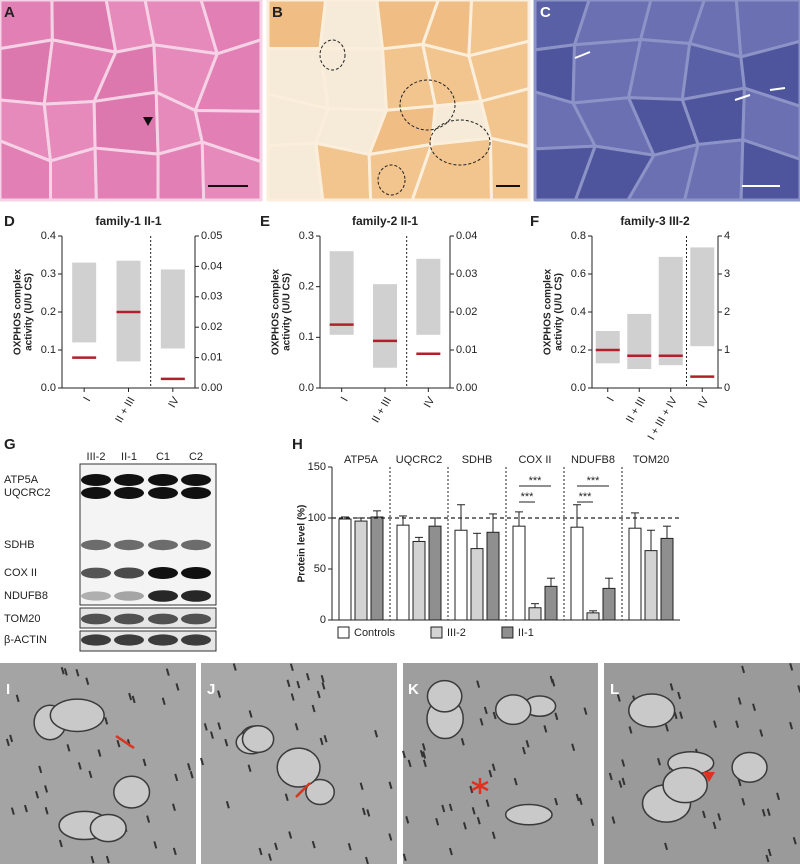  What do you see at coordinates (323, 620) in the screenshot?
I see `y-tick-label: 0` at bounding box center [323, 620].